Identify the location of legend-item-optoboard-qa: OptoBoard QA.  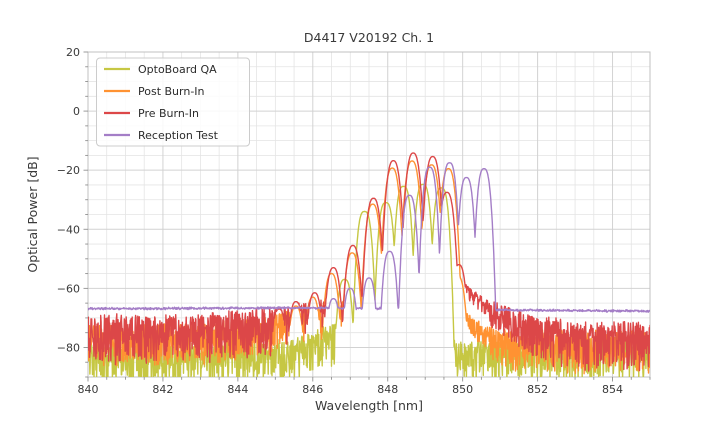
(160, 69).